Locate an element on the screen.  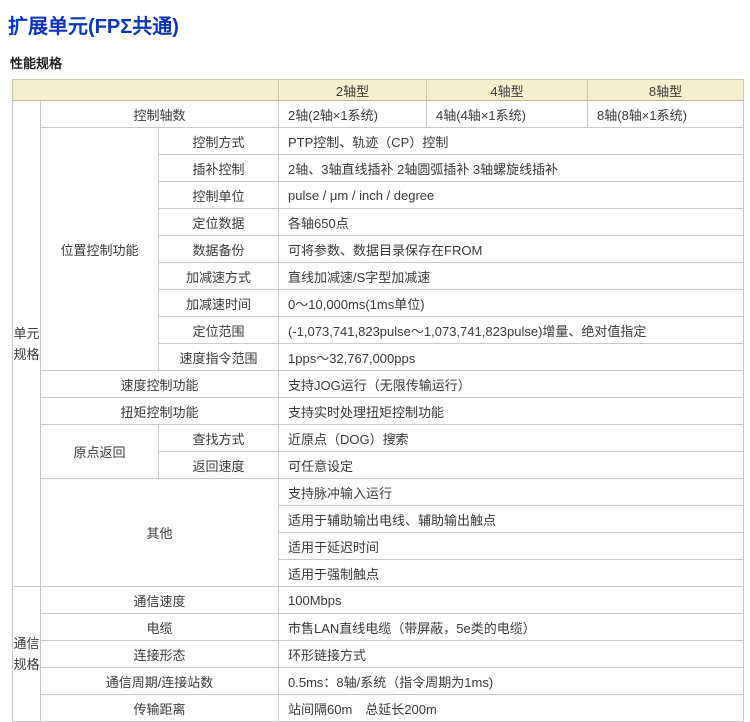
label-accel-method: 加减速方式 is located at coordinates (218, 276).